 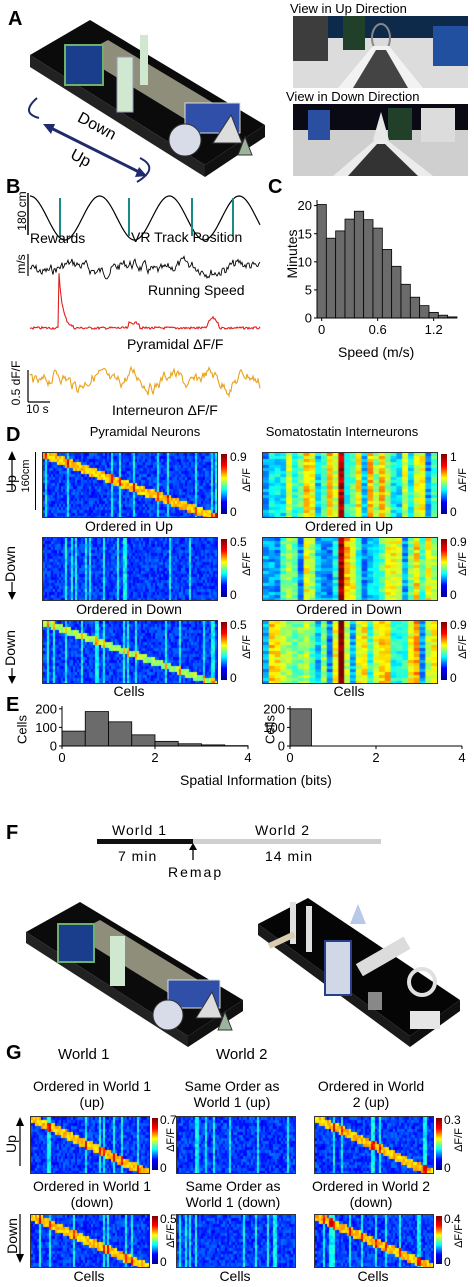 What do you see at coordinates (224, 568) in the screenshot?
I see `colorbar-d-l2` at bounding box center [224, 568].